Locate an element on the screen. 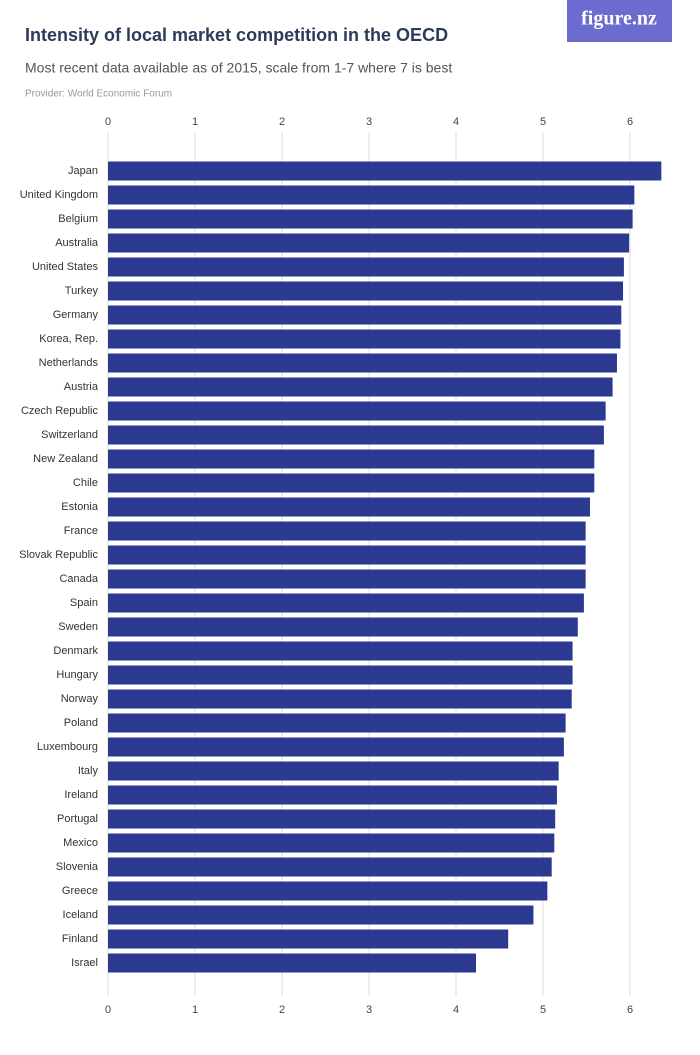 This screenshot has height=1055, width=700. y-tick-label: Netherlands is located at coordinates (69, 363).